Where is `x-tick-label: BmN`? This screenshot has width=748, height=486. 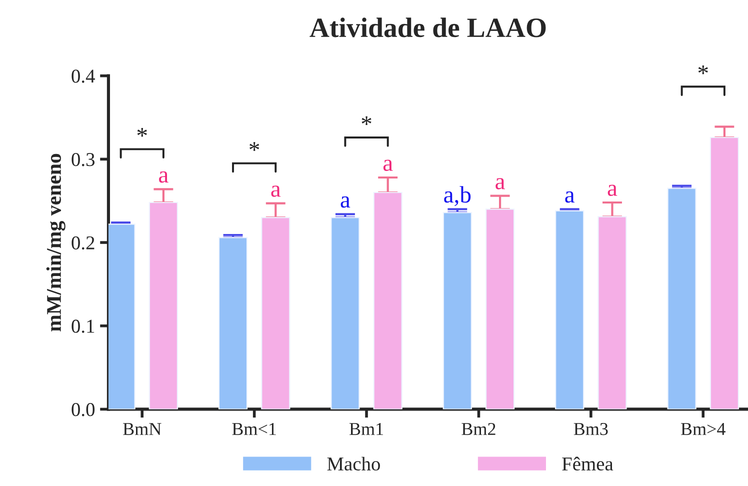 x-tick-label: BmN is located at coordinates (142, 429).